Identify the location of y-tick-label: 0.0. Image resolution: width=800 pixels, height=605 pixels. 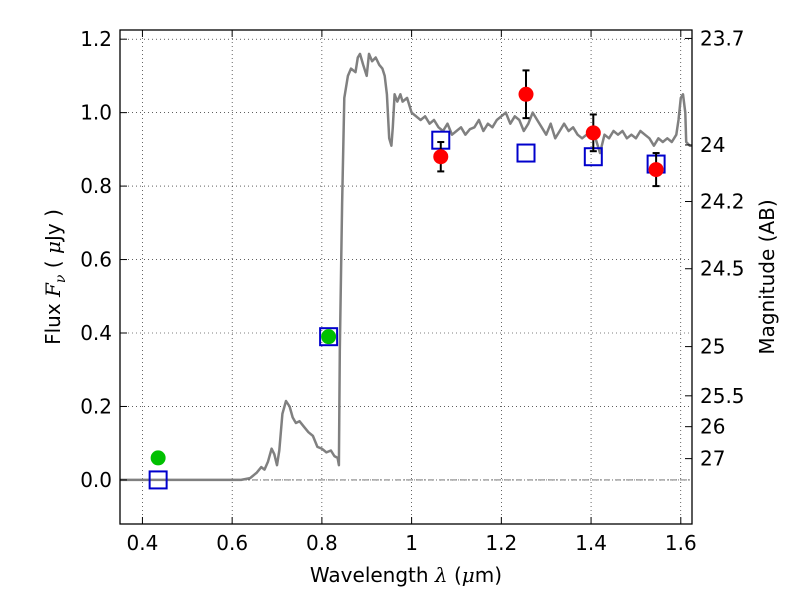
(96, 480).